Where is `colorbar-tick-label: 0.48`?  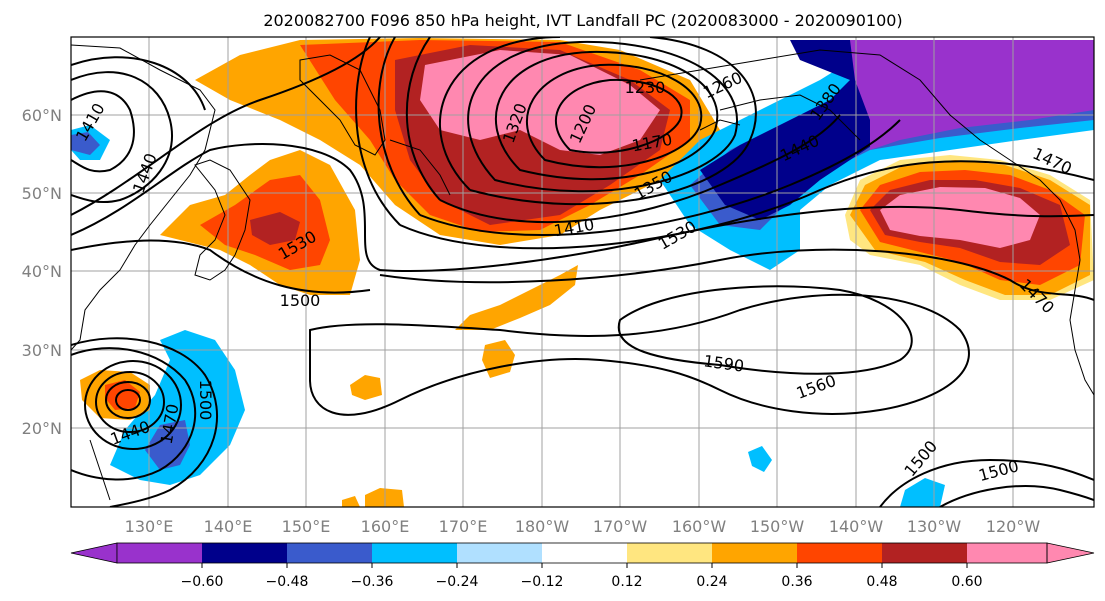 colorbar-tick-label: 0.48 is located at coordinates (881, 582).